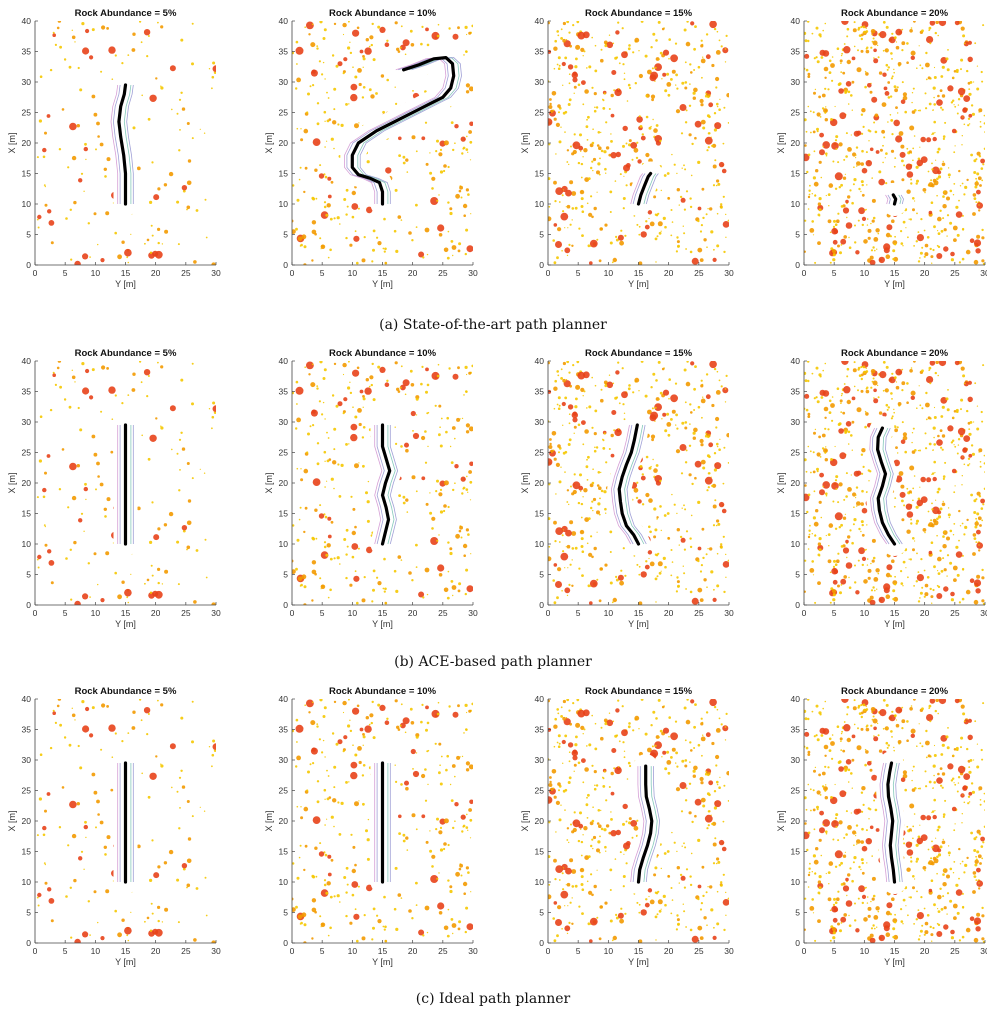  What do you see at coordinates (699, 613) in the screenshot?
I see `x-tick-label: 25` at bounding box center [699, 613].